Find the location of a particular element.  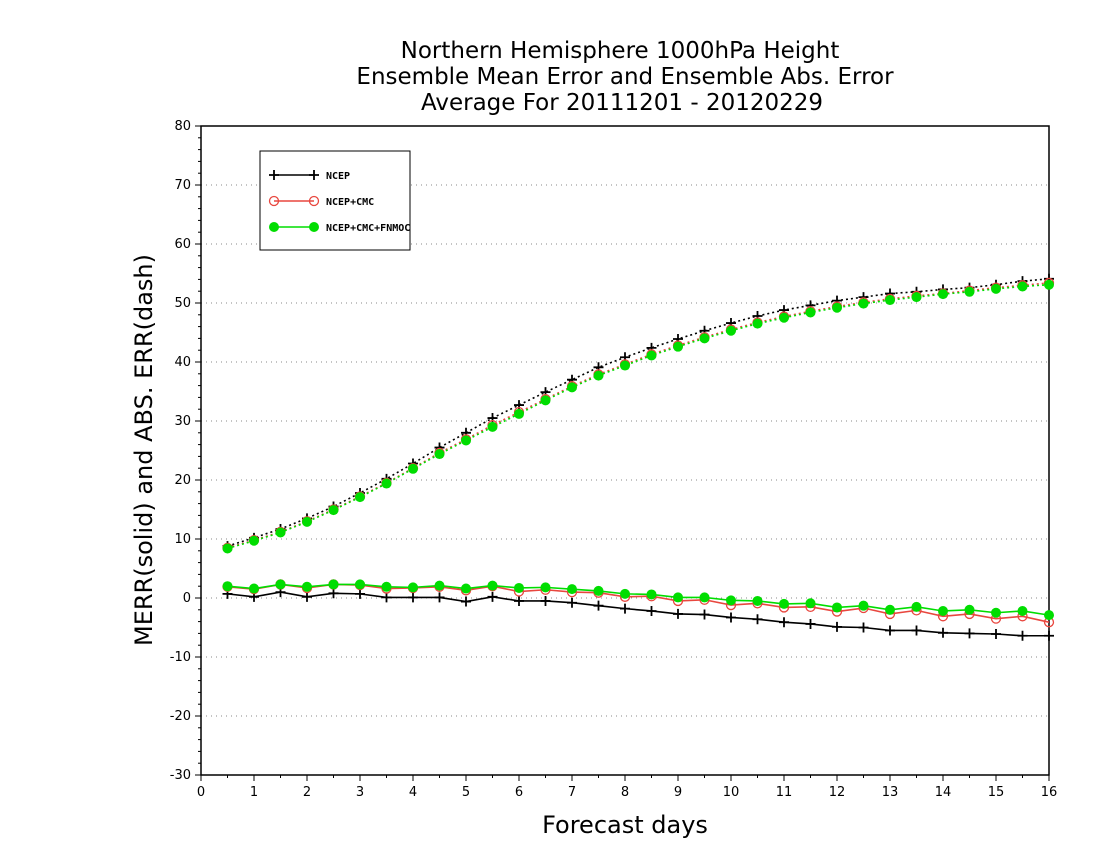

legend: NCEP NCEP+CMC NCEP+CMC+FNMOC is located at coordinates (335, 200).